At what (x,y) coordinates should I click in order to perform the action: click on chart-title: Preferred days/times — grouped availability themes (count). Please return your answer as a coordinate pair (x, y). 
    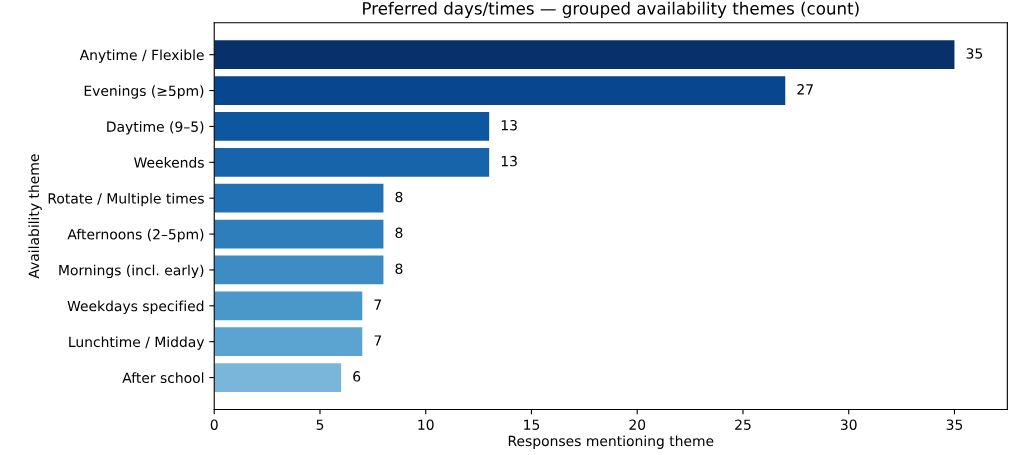
    Looking at the image, I should click on (611, 9).